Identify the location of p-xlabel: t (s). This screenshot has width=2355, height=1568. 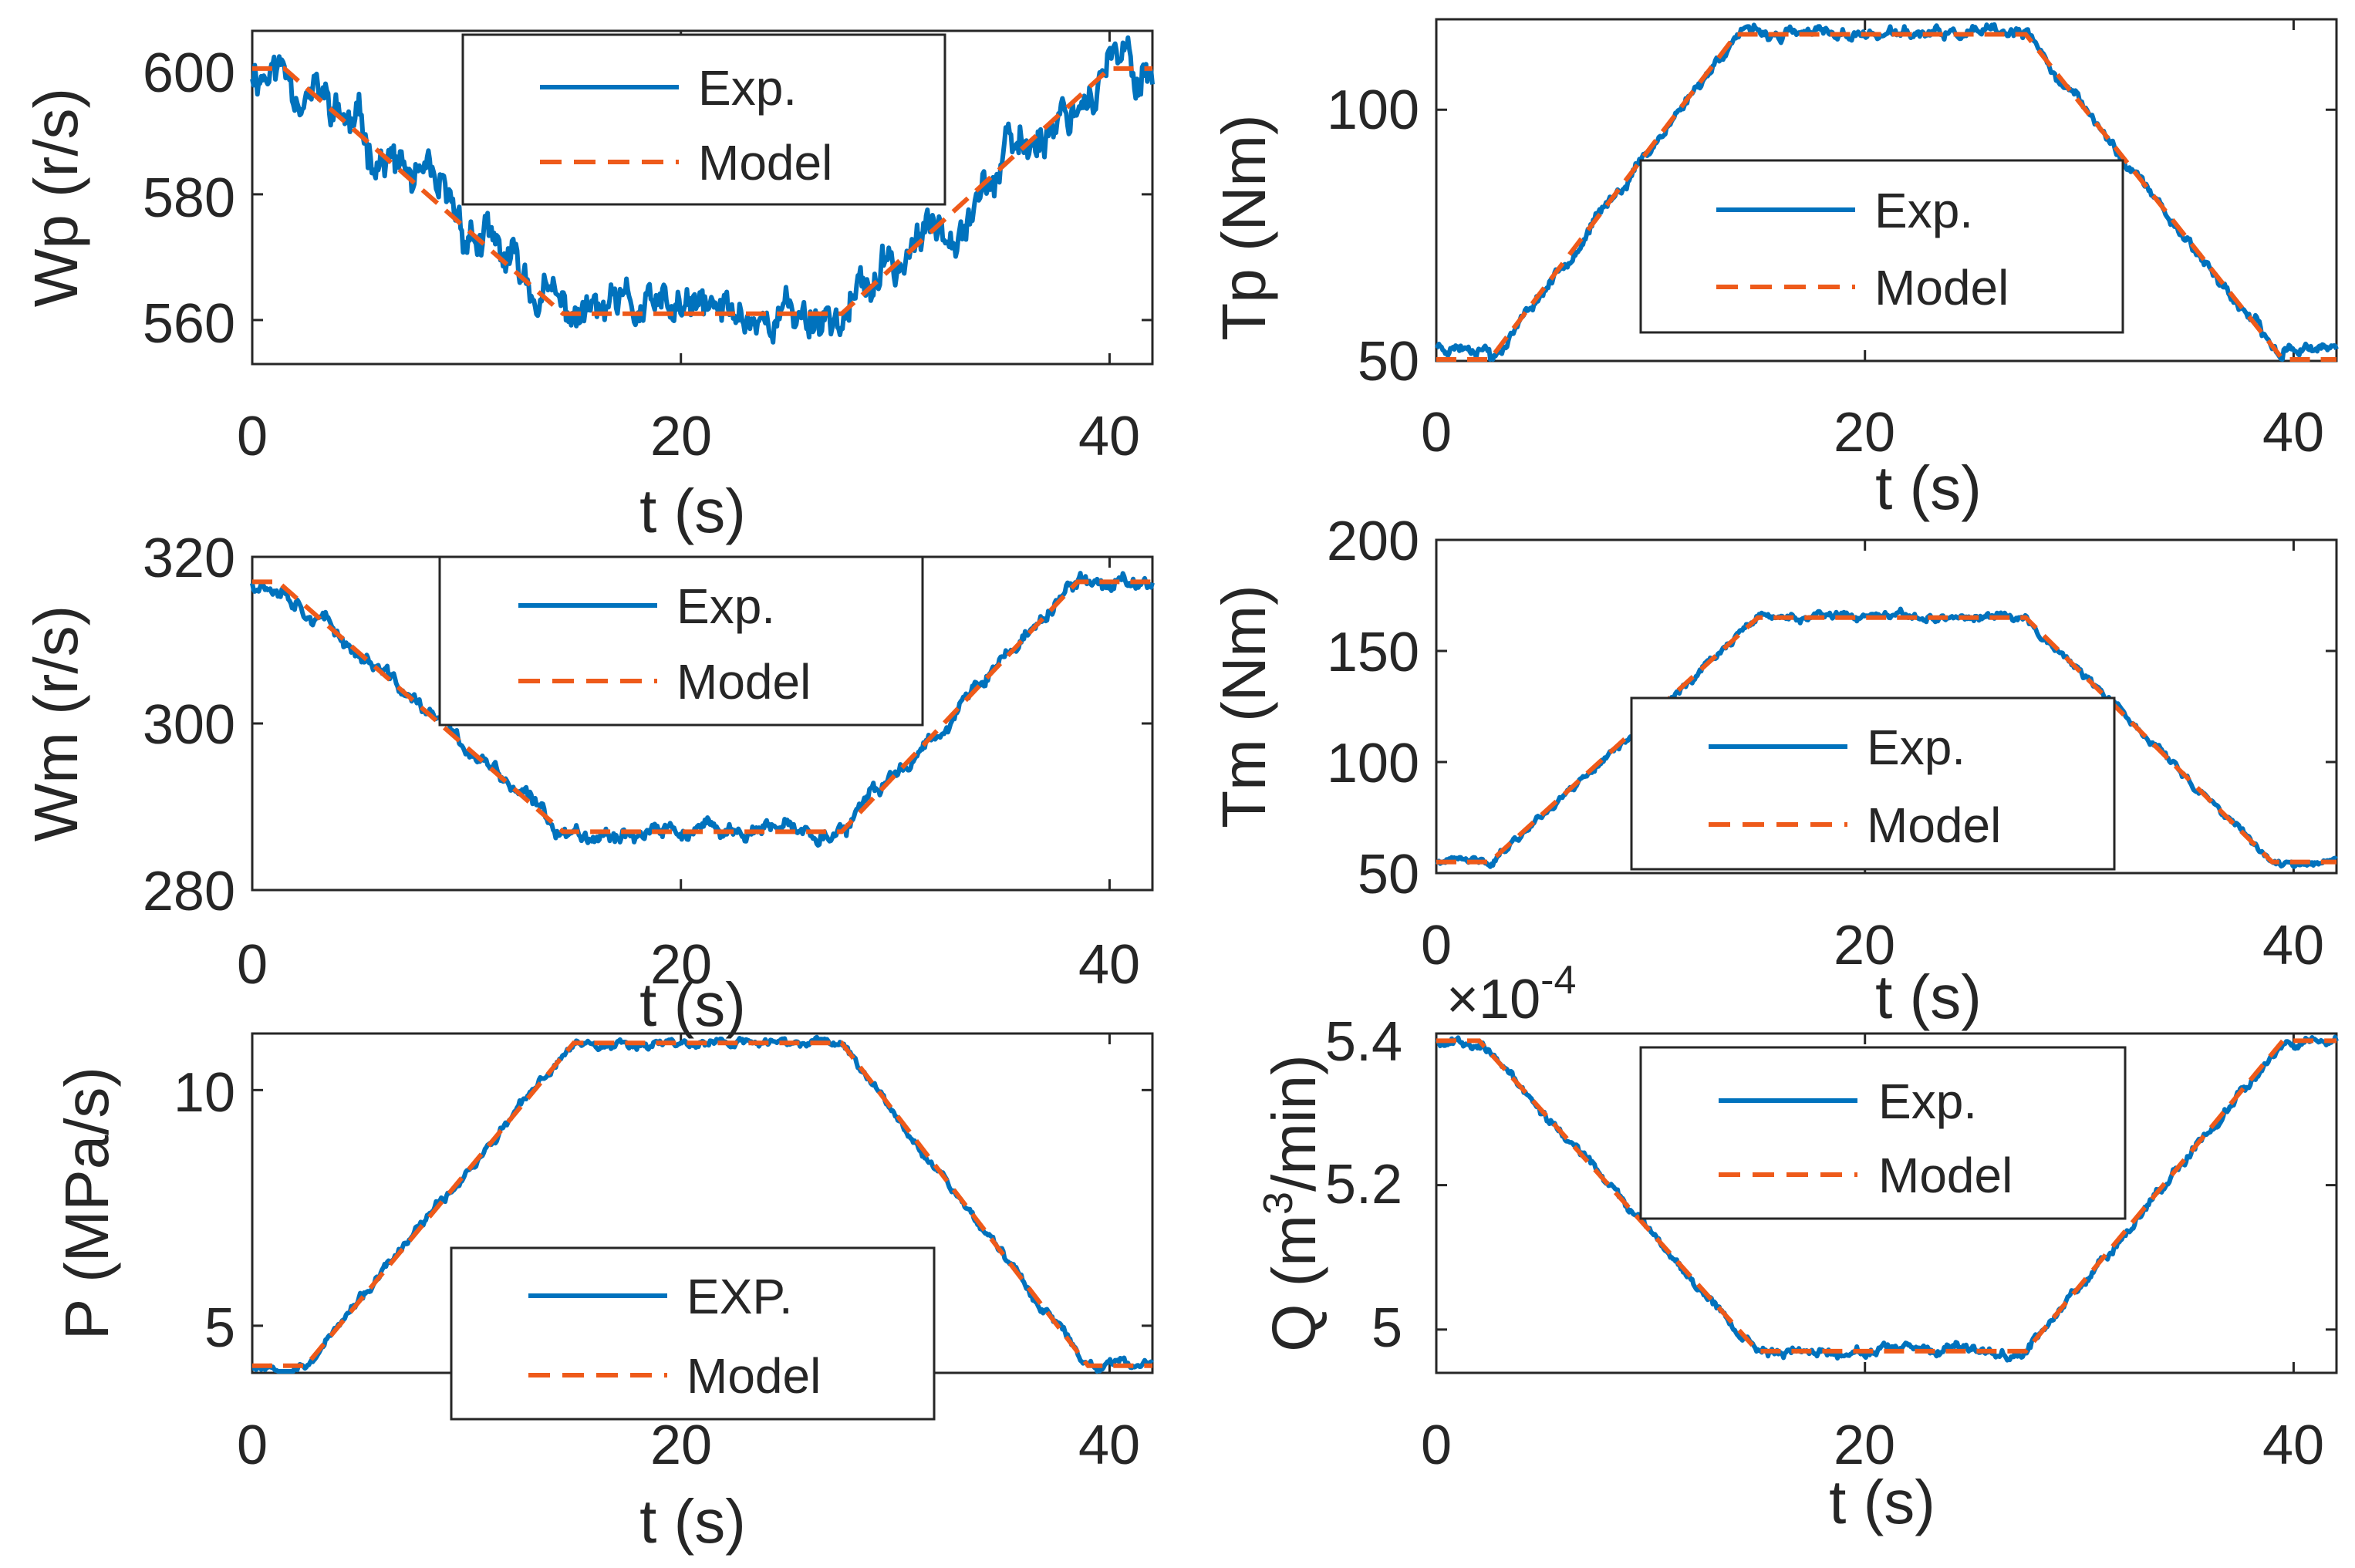
(692, 1522).